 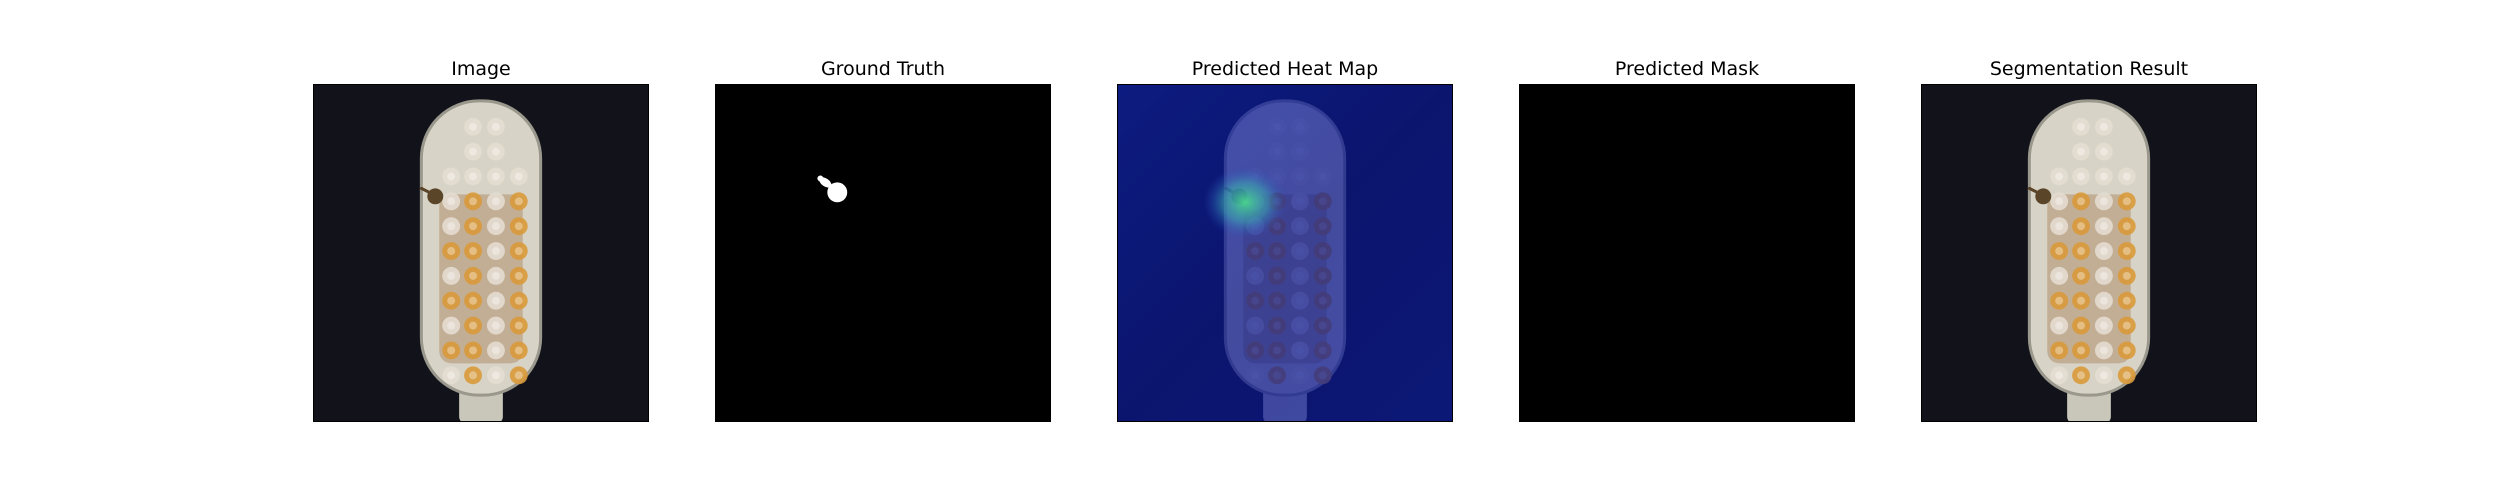 I want to click on panel-heat-map: Predicted Heat Map, so click(x=1285, y=250).